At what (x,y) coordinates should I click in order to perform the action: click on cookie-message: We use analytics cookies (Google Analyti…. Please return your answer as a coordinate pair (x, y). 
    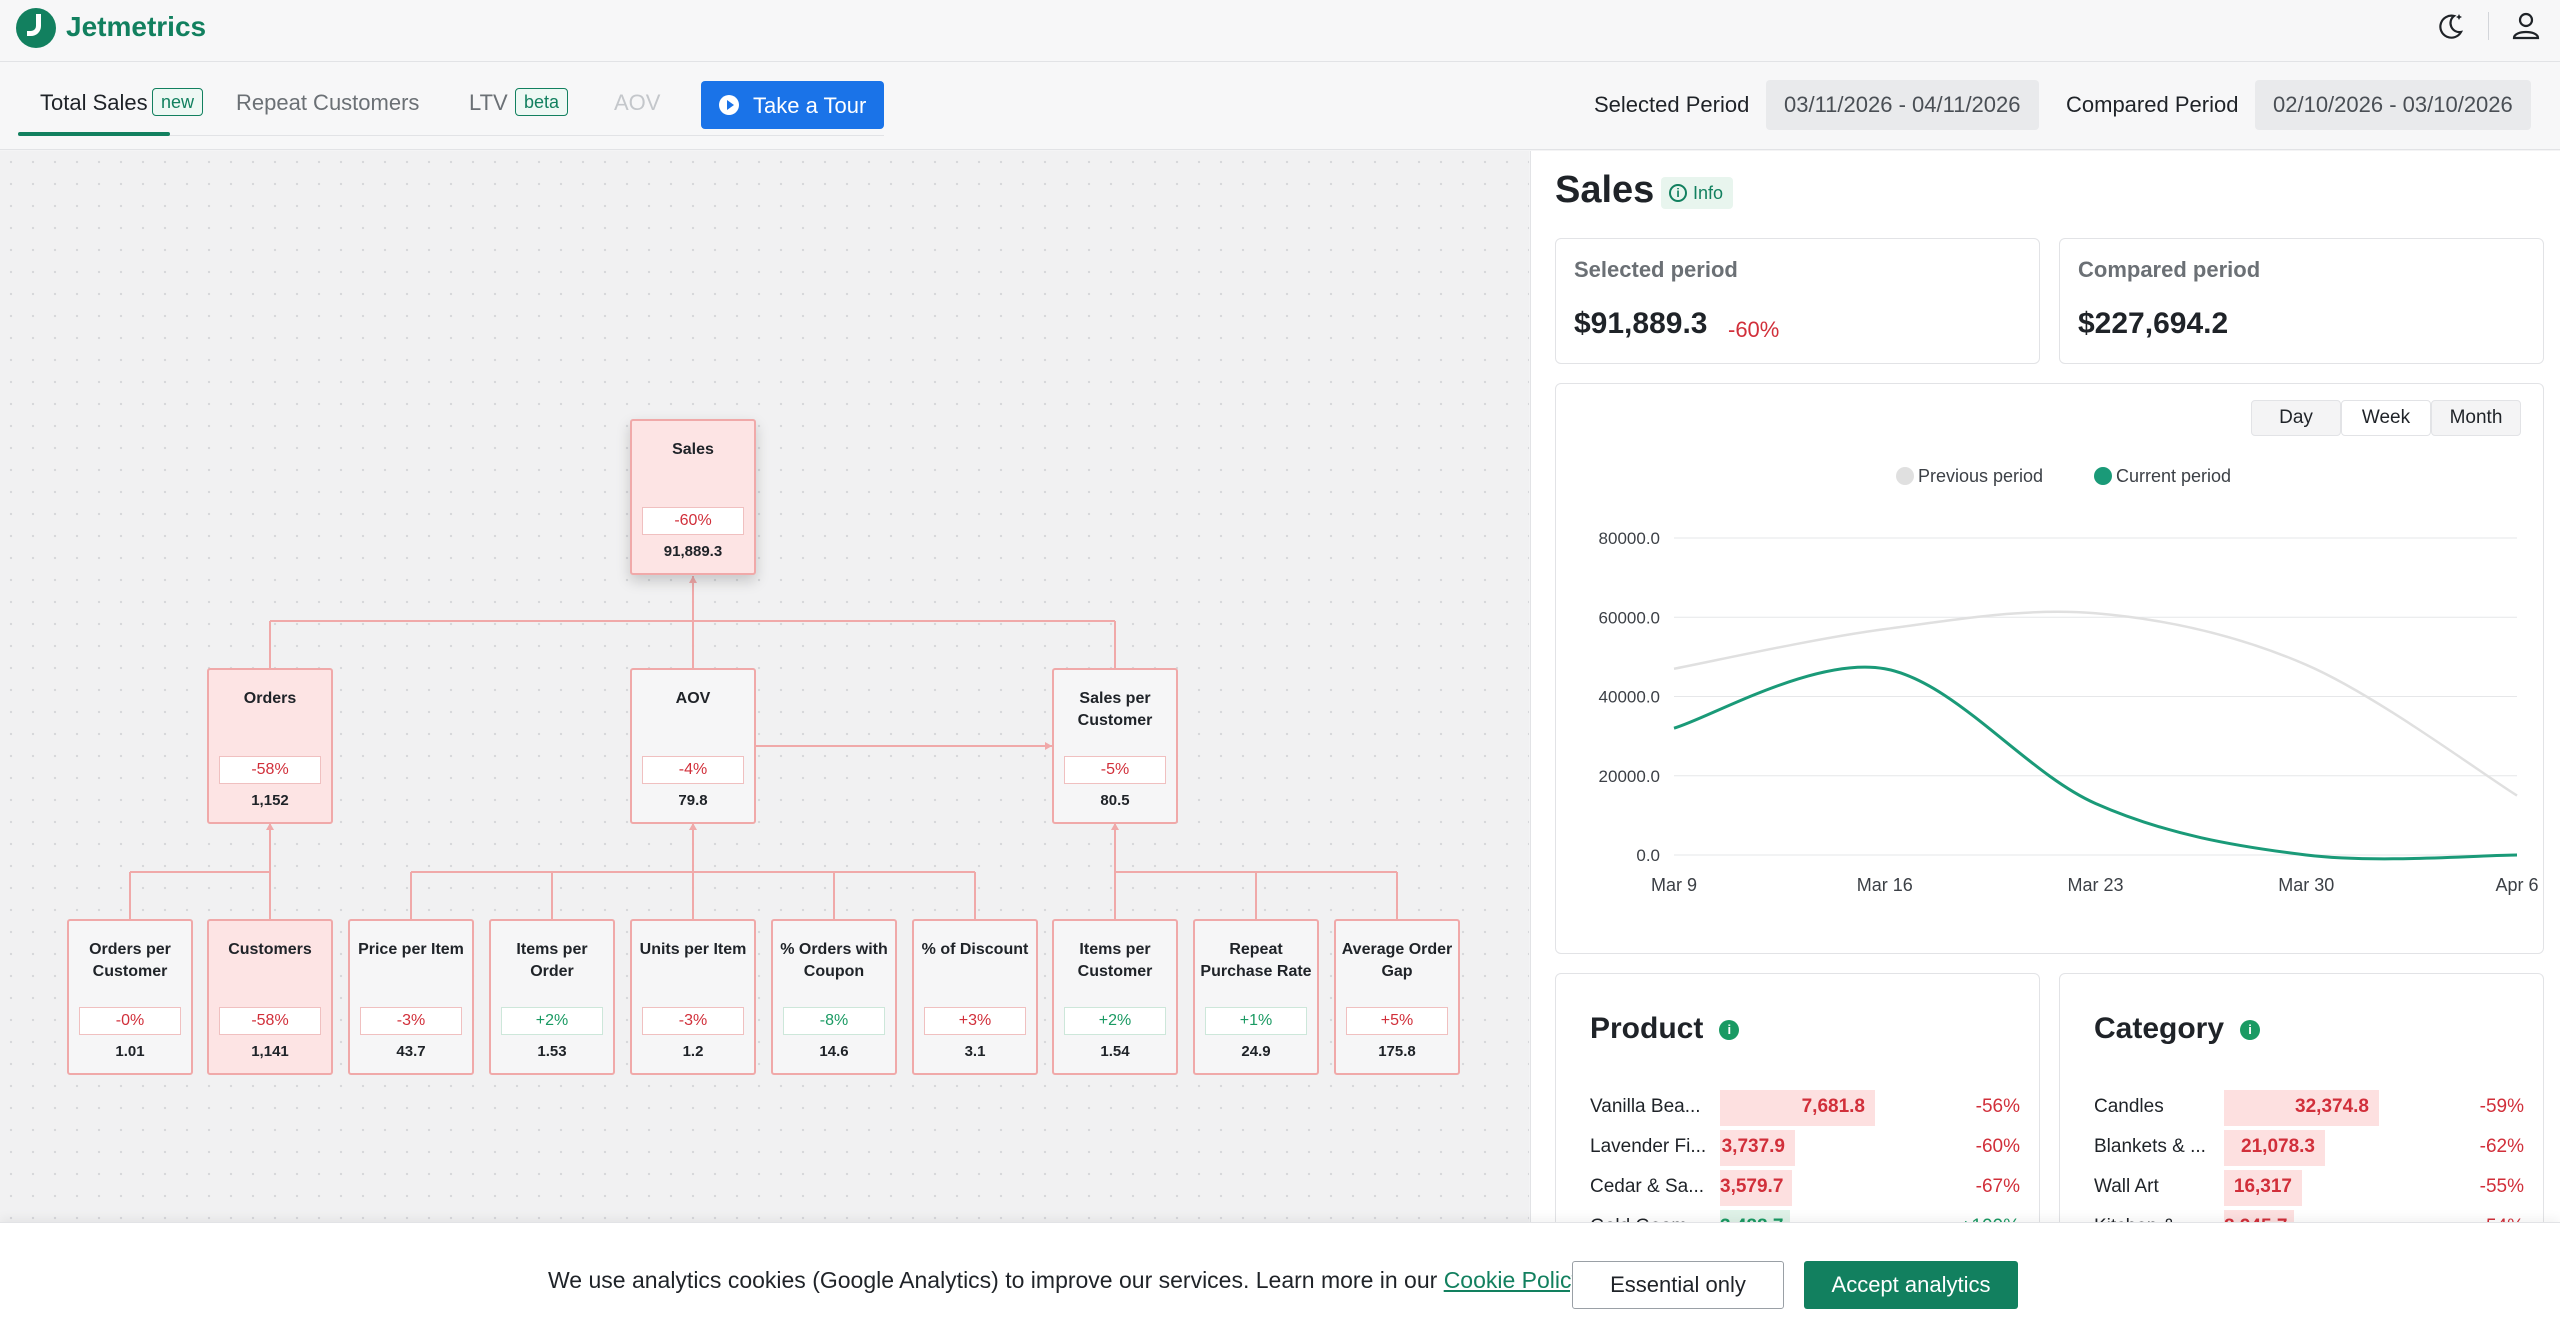
    Looking at the image, I should click on (996, 1280).